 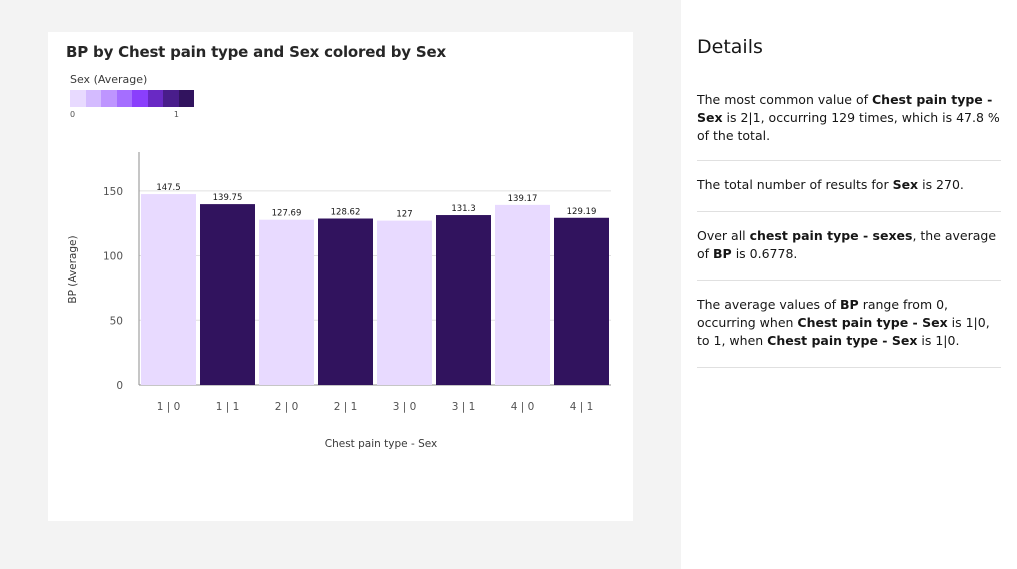 What do you see at coordinates (169, 407) in the screenshot?
I see `x-tick-label: 1 | 0` at bounding box center [169, 407].